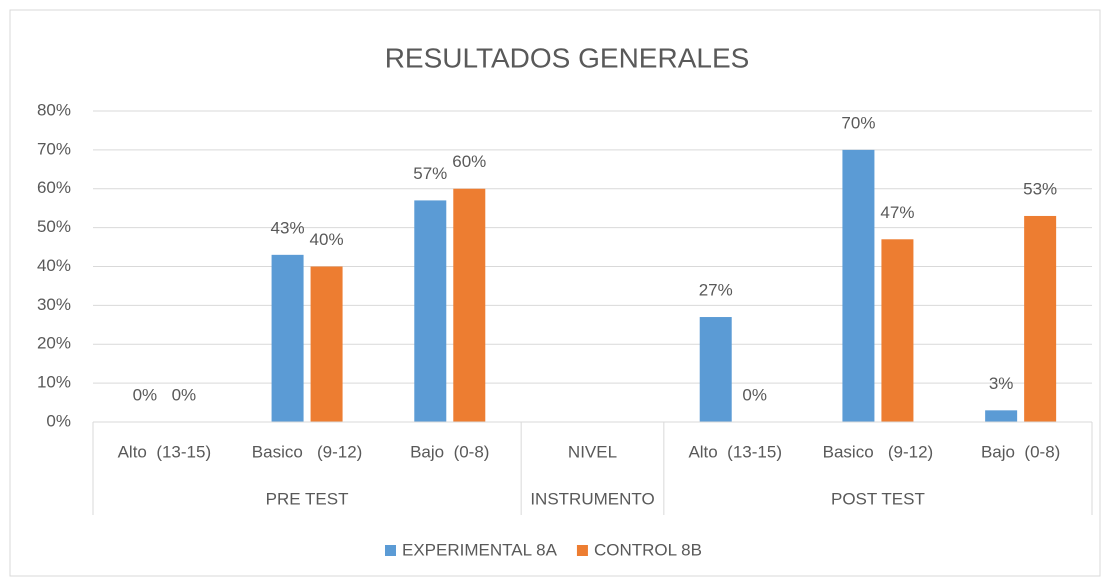 The width and height of the screenshot is (1110, 579). I want to click on y-tick-label: 40%, so click(54, 265).